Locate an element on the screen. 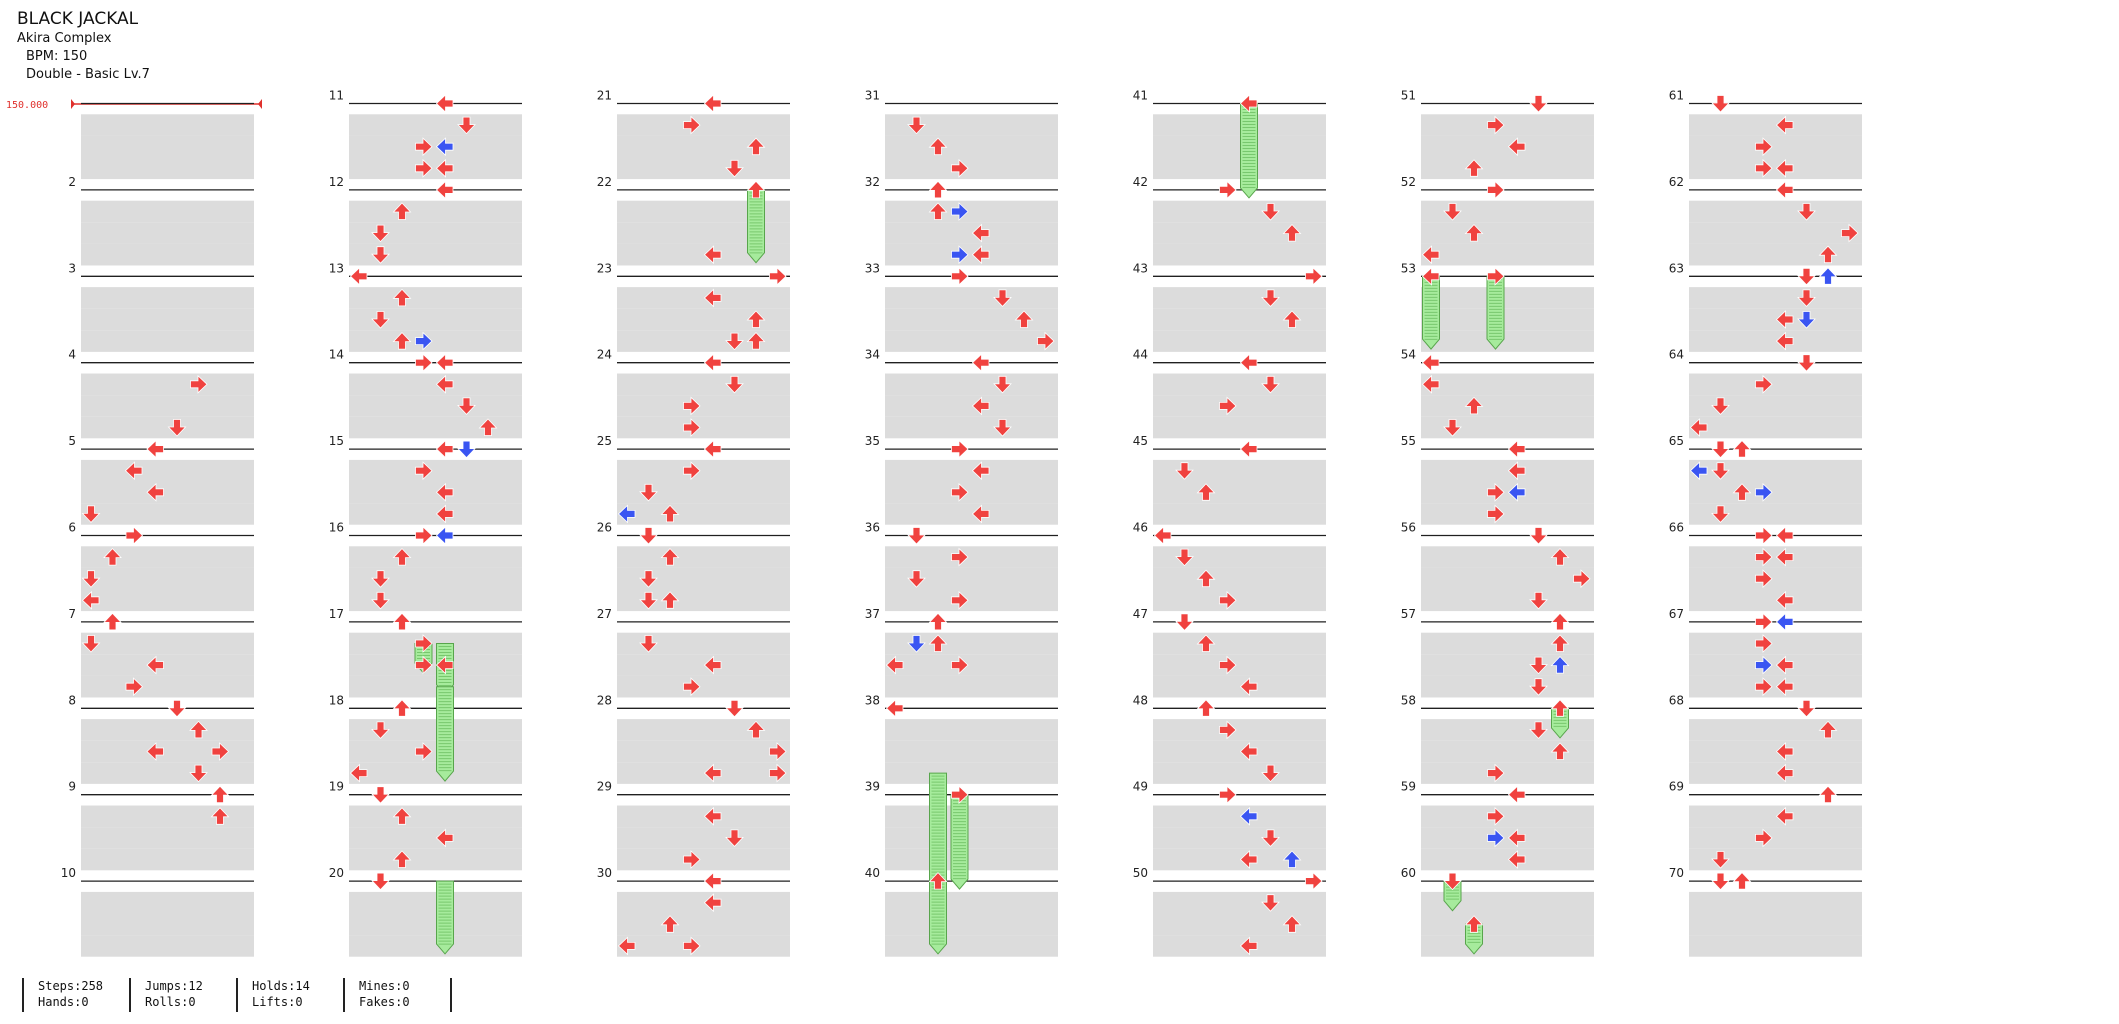 This screenshot has height=1024, width=2119. measure-number: 69 is located at coordinates (1676, 787).